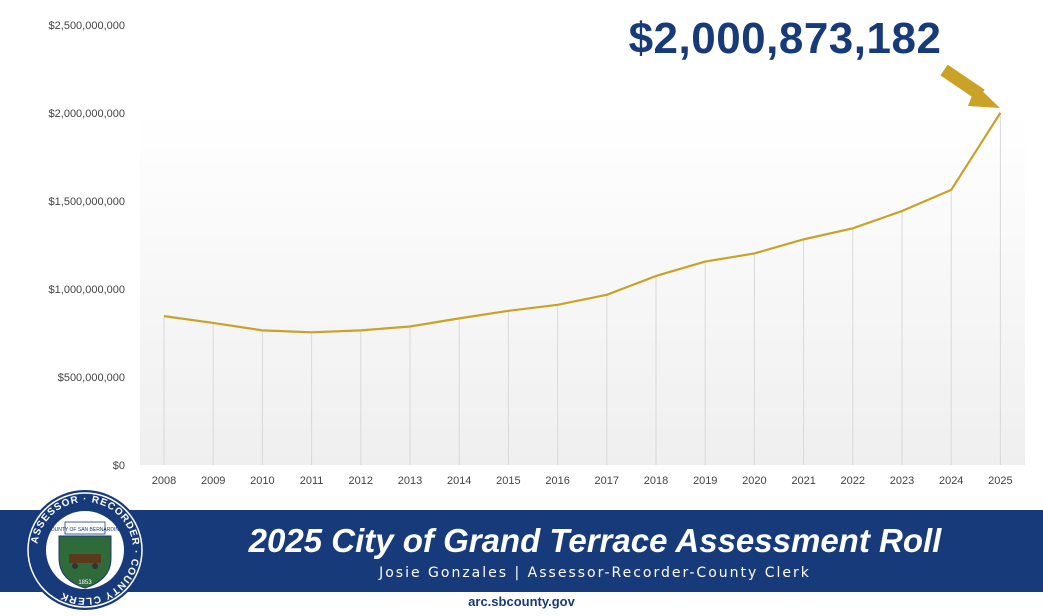 Image resolution: width=1043 pixels, height=616 pixels. What do you see at coordinates (803, 481) in the screenshot?
I see `x-tick-label: 2021` at bounding box center [803, 481].